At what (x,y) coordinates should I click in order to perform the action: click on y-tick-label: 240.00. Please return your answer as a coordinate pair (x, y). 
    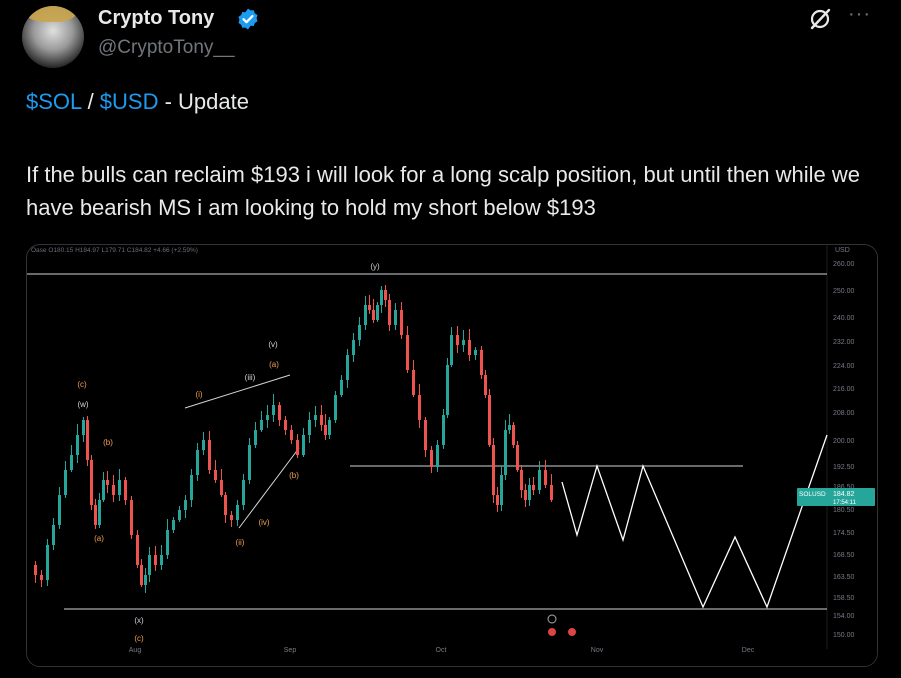
    Looking at the image, I should click on (844, 318).